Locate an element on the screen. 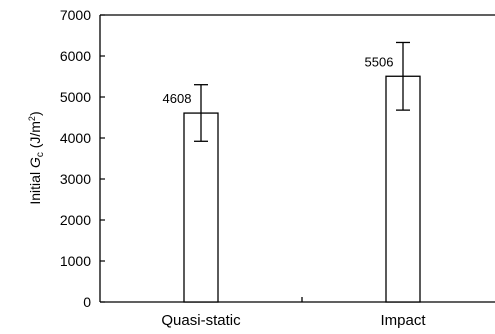 This screenshot has width=495, height=334. y-axis-ticks: 0 1000 2000 3000 4000 5000 6000 7000 is located at coordinates (82, 158).